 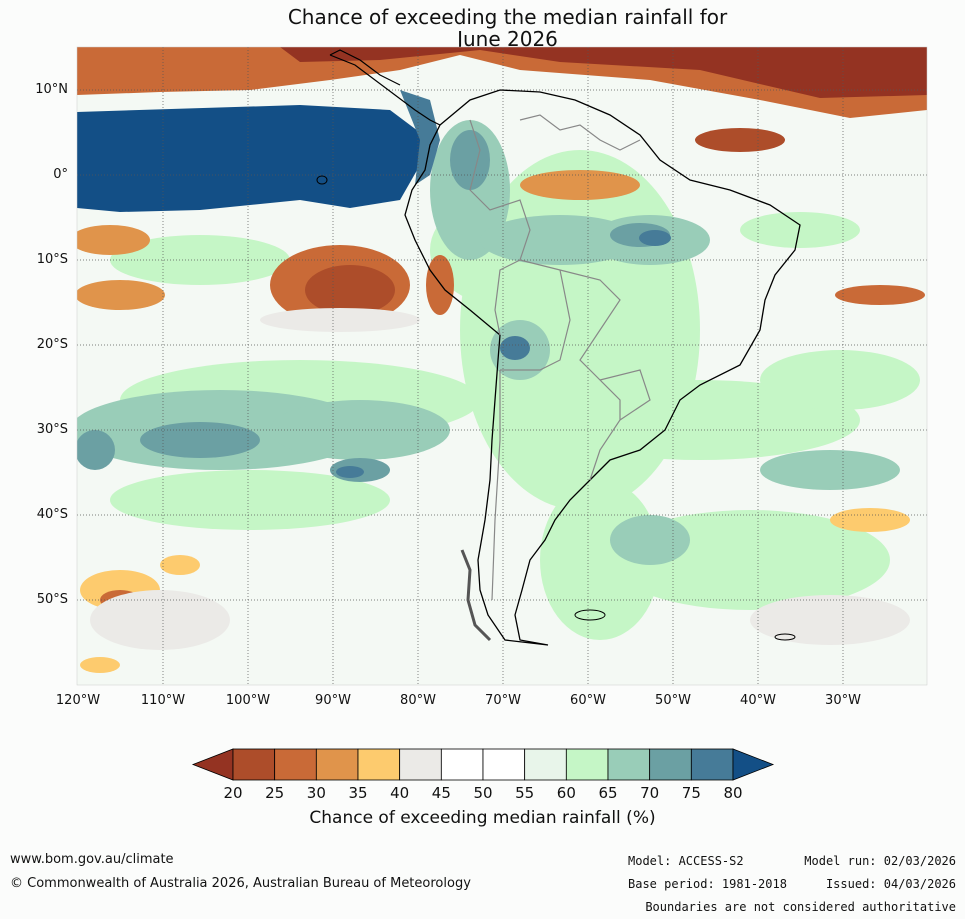 What do you see at coordinates (350, 290) in the screenshot?
I see `east-pacific-very-dry-area` at bounding box center [350, 290].